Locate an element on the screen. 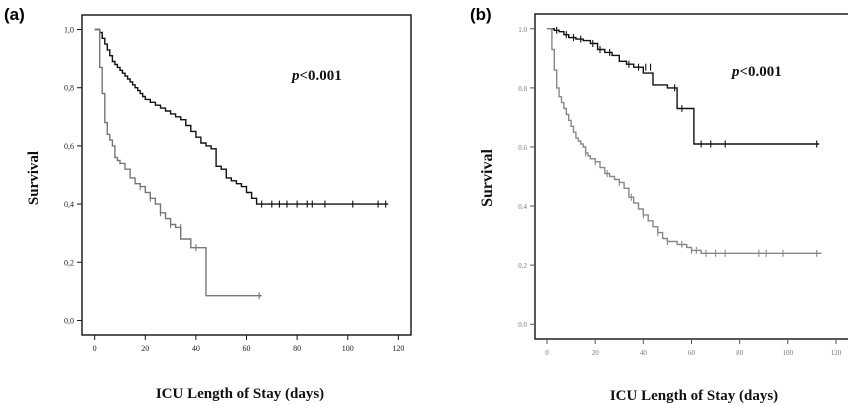  panel-a-y-ticks: 0,0 0,2 0,4 0,6 0,8 1,0 is located at coordinates (73, 175).